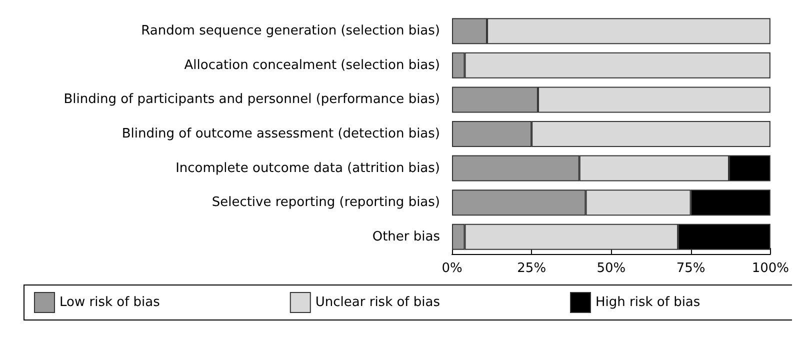 The height and width of the screenshot is (338, 800). I want to click on legend-label: High risk of bias, so click(648, 302).